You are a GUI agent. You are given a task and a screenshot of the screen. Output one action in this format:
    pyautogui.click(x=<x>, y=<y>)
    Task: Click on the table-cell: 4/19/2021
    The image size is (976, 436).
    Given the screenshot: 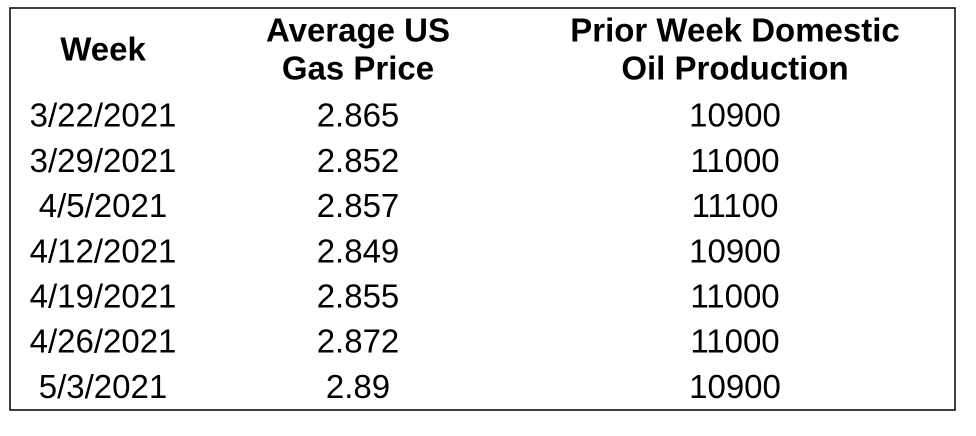 What is the action you would take?
    pyautogui.click(x=103, y=296)
    